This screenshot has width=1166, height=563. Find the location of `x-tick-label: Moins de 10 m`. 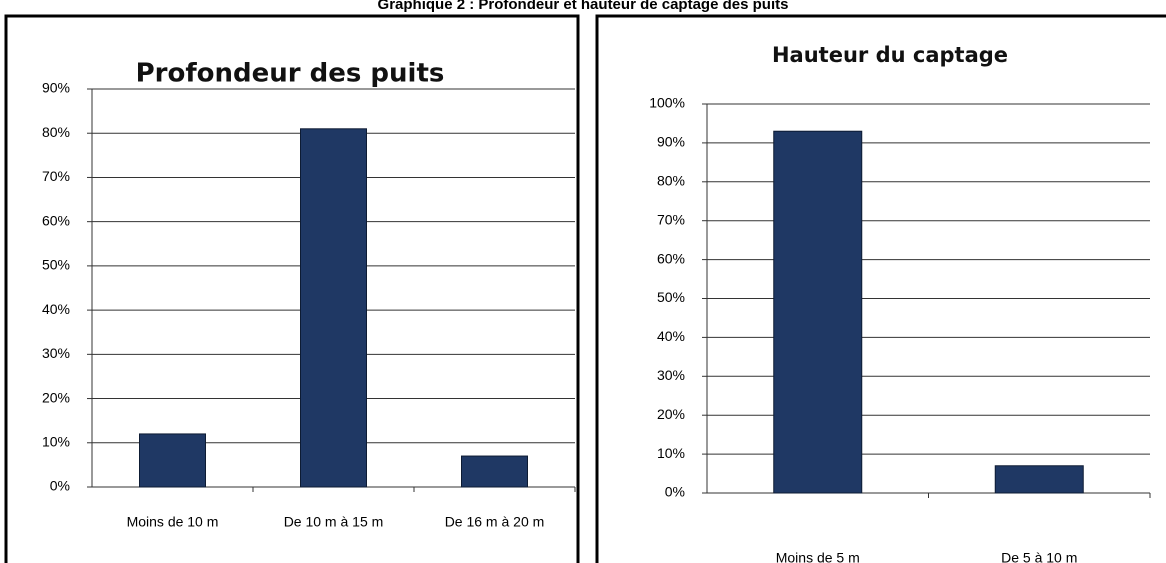

x-tick-label: Moins de 10 m is located at coordinates (173, 522).